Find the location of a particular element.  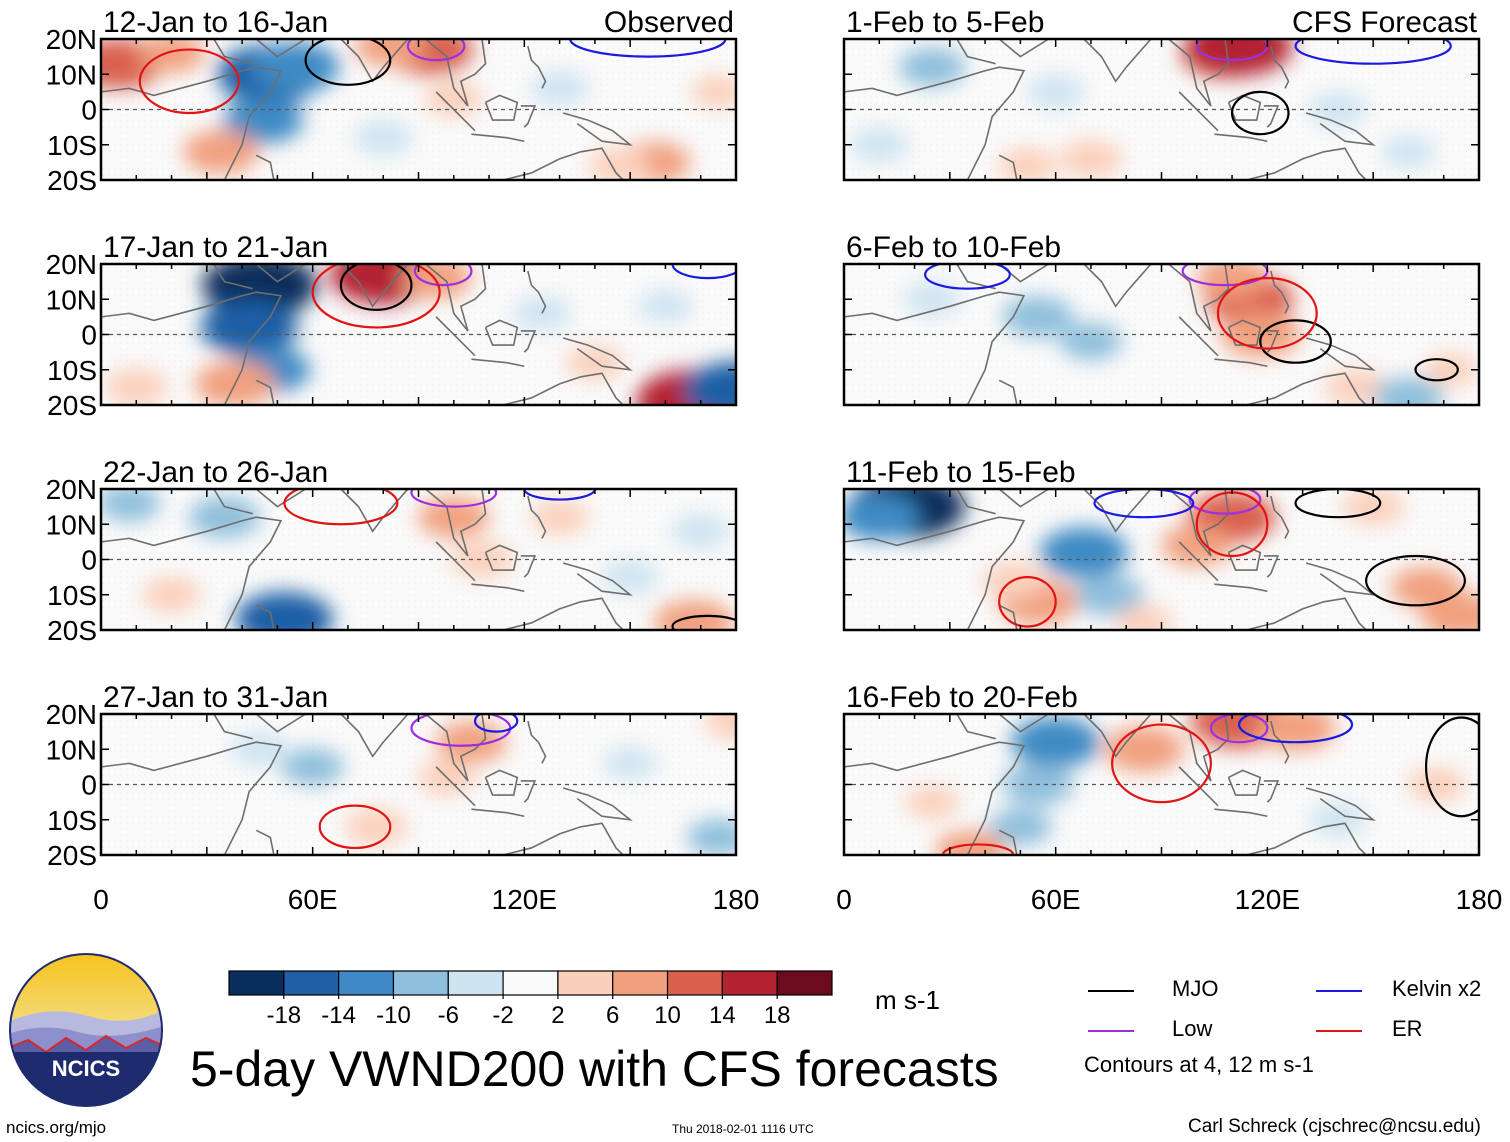

x-tick-label: 60E is located at coordinates (313, 899).